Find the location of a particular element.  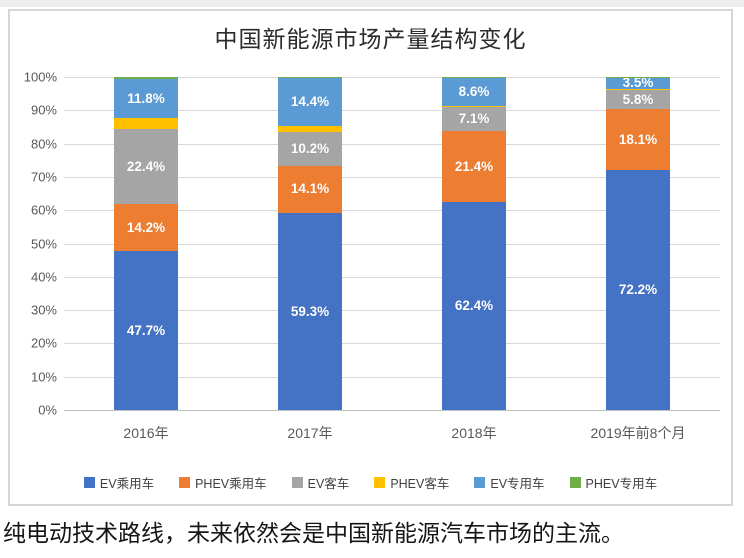

bar-slot: 47.7% 14.2% 22.4% 11.8% is located at coordinates (146, 243).